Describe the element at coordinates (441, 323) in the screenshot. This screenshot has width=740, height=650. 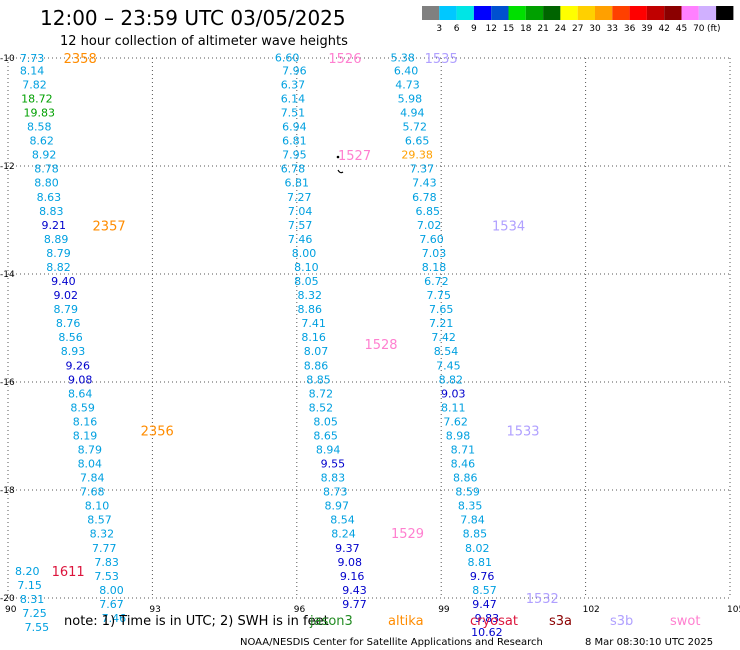
I see `wave-height-point: 7.21` at that location.